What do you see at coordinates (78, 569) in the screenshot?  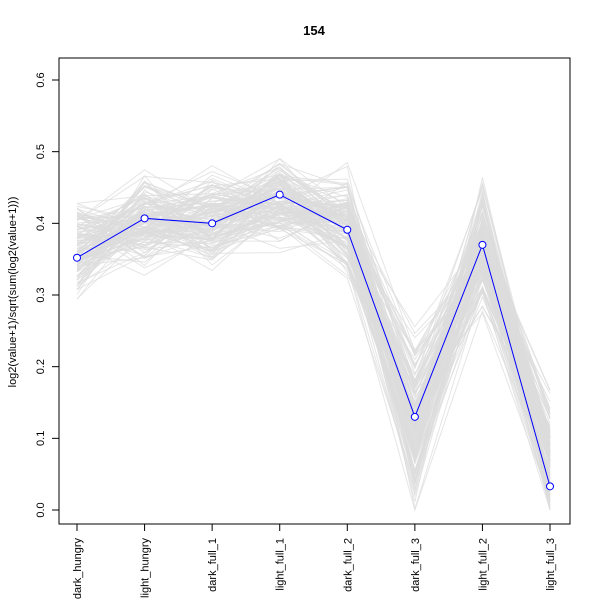 I see `x-tick-label: dark_hungry` at bounding box center [78, 569].